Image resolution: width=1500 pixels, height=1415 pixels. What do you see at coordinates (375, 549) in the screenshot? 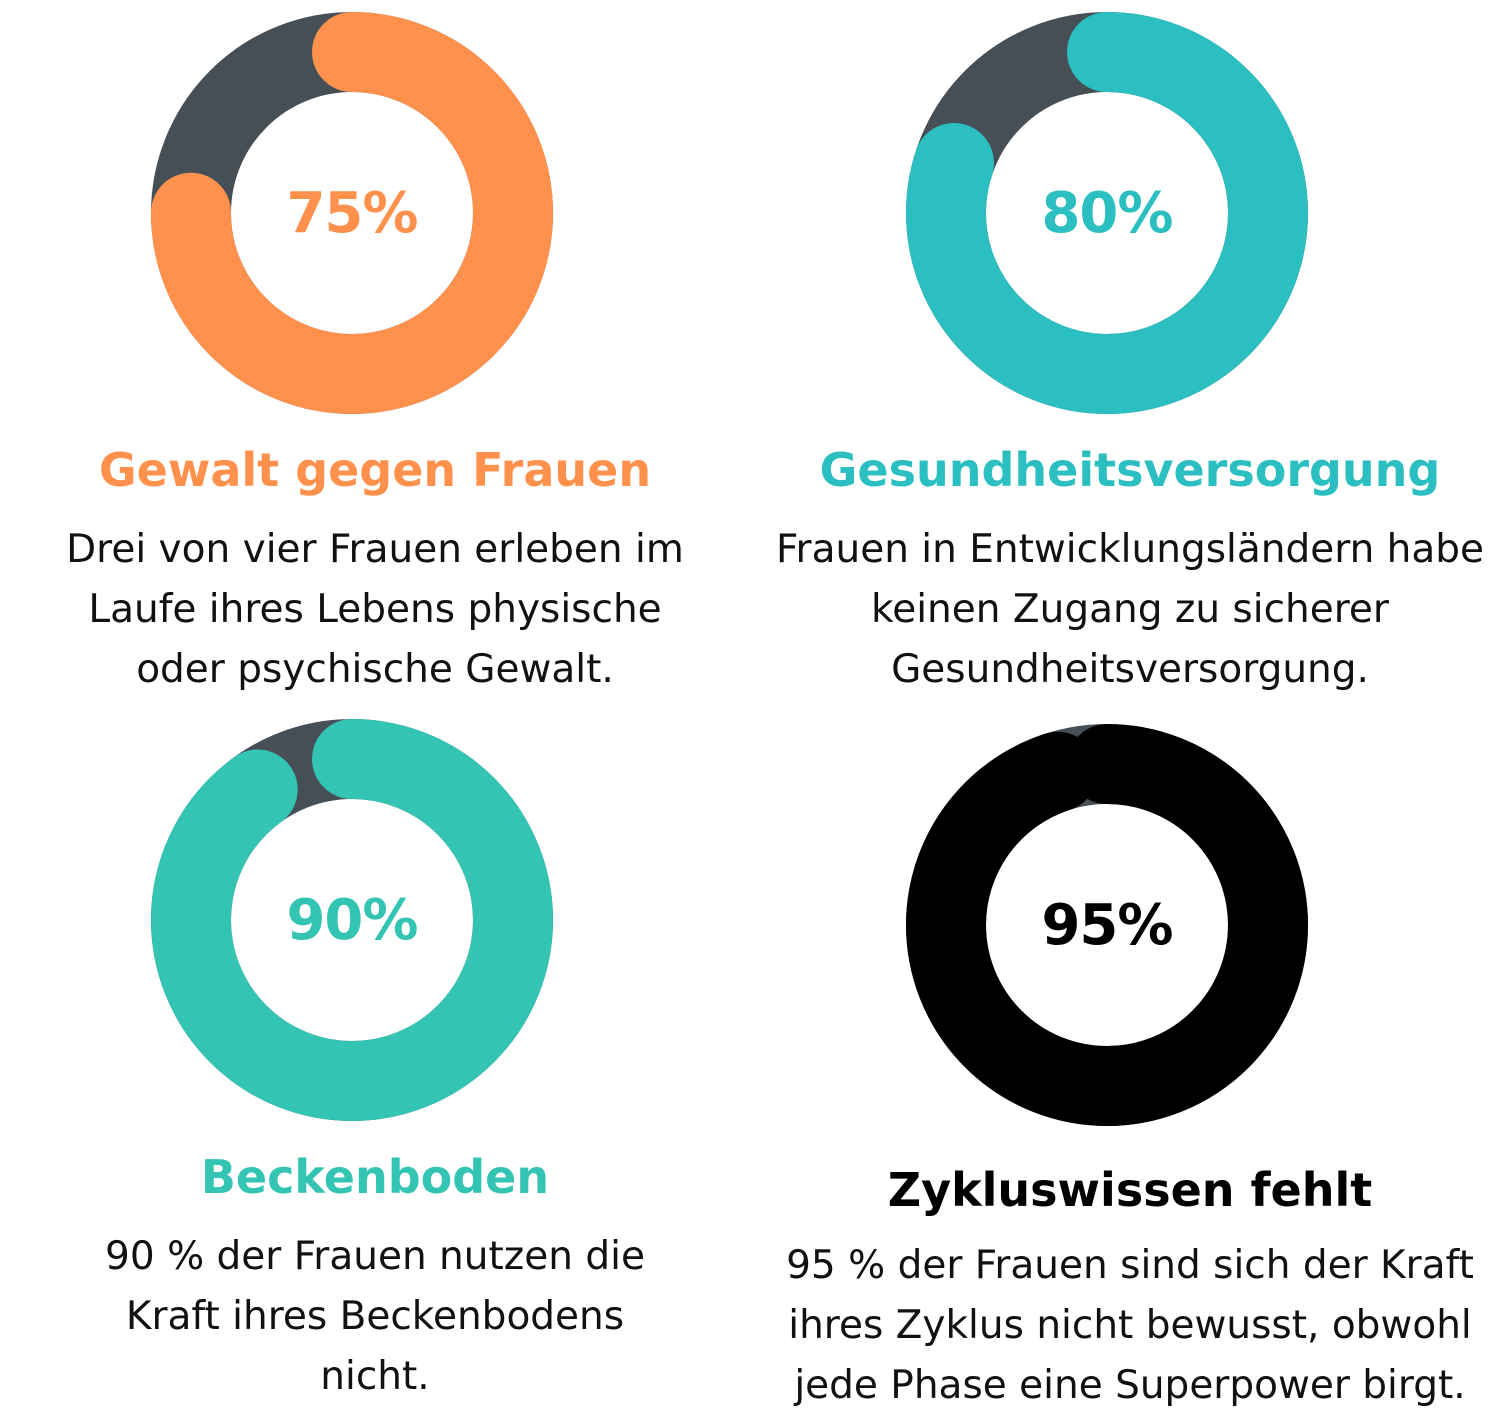
I see `description-line: Drei von vier Frauen erleben im` at bounding box center [375, 549].